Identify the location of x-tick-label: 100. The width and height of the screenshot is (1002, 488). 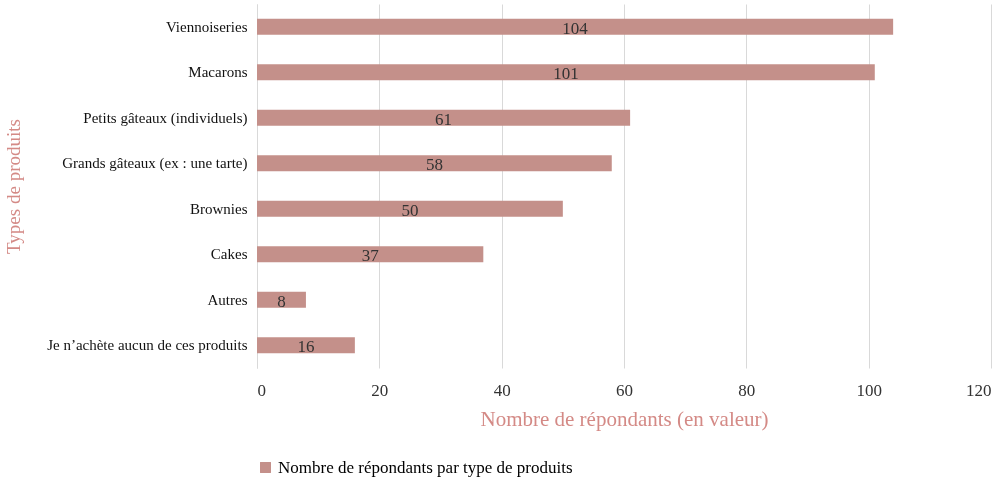
(869, 390).